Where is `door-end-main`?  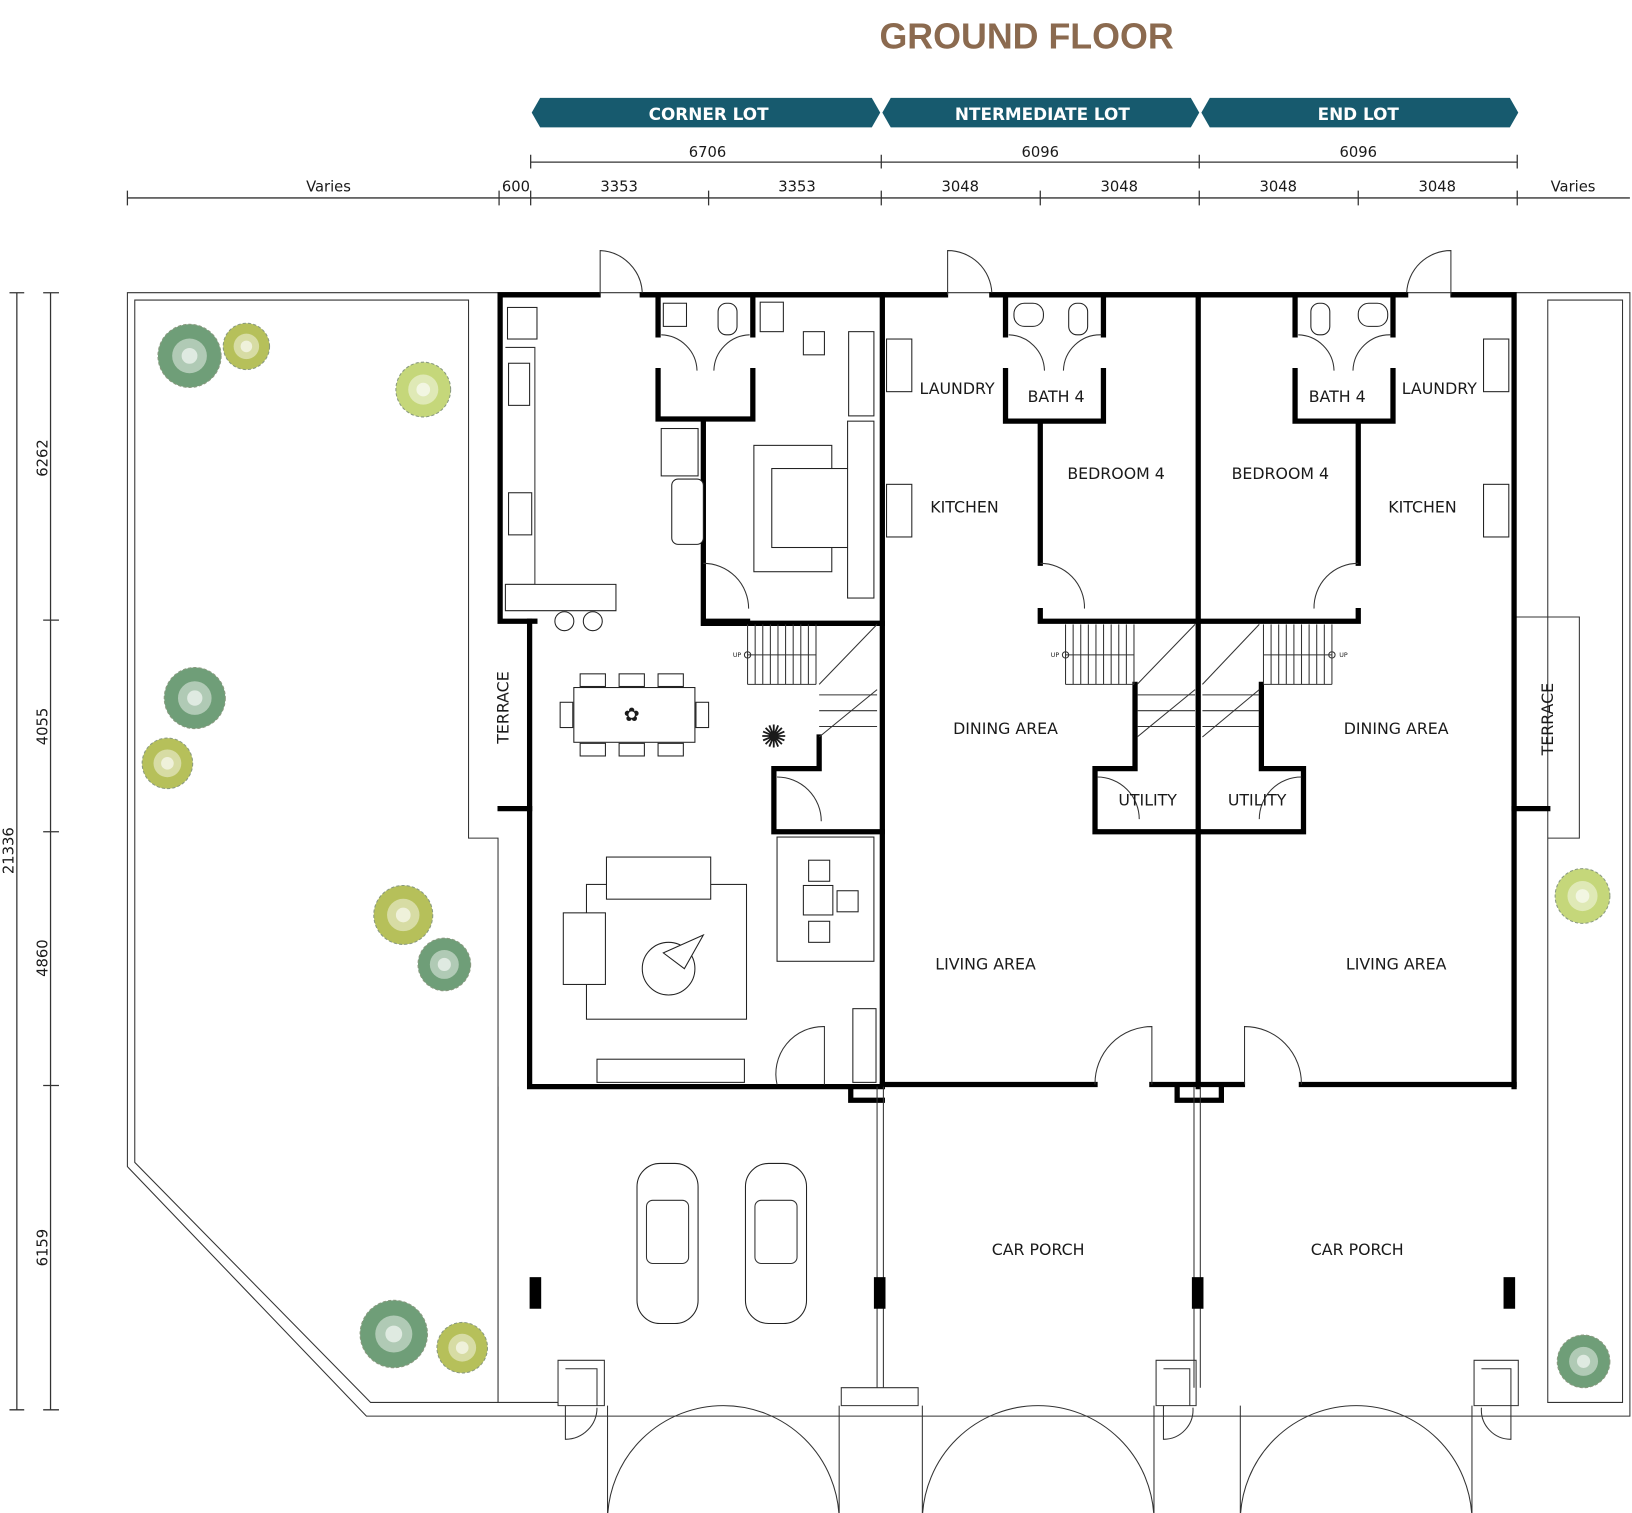
door-end-main is located at coordinates (1273, 1055).